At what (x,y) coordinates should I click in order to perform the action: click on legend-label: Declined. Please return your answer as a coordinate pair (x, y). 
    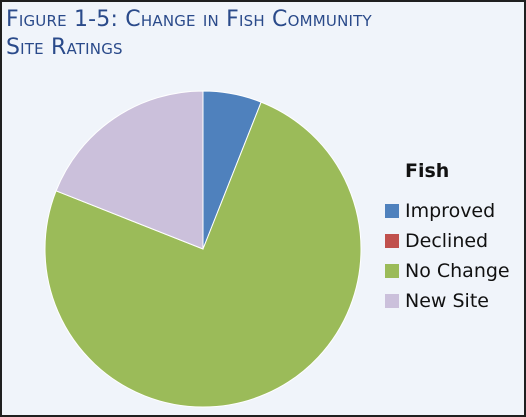
    Looking at the image, I should click on (446, 241).